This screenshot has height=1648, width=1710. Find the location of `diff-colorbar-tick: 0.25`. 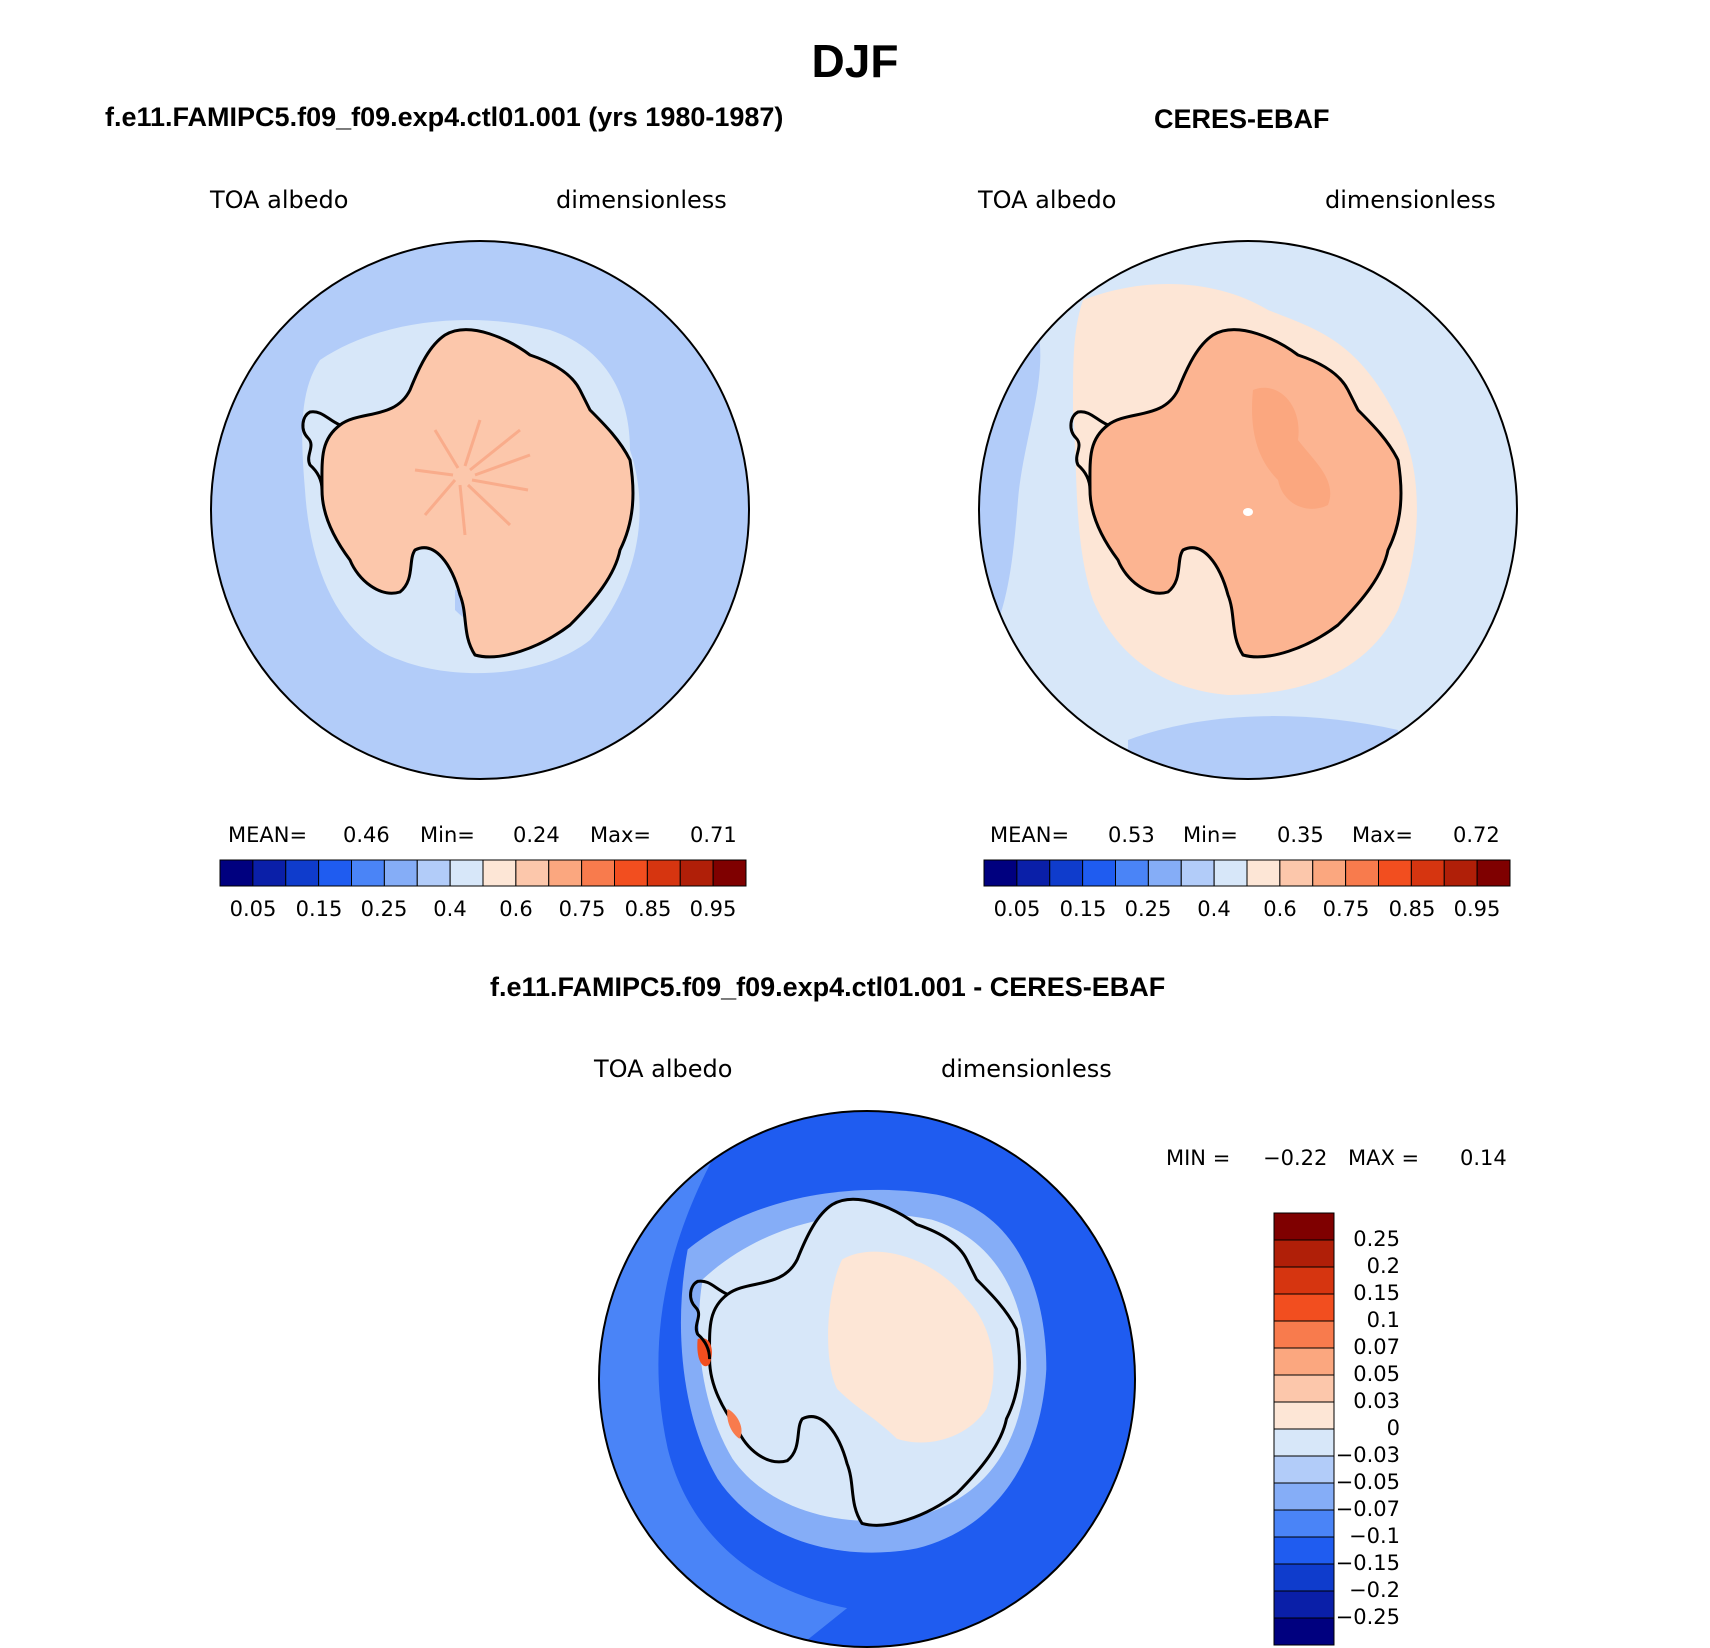

diff-colorbar-tick: 0.25 is located at coordinates (1376, 1239).